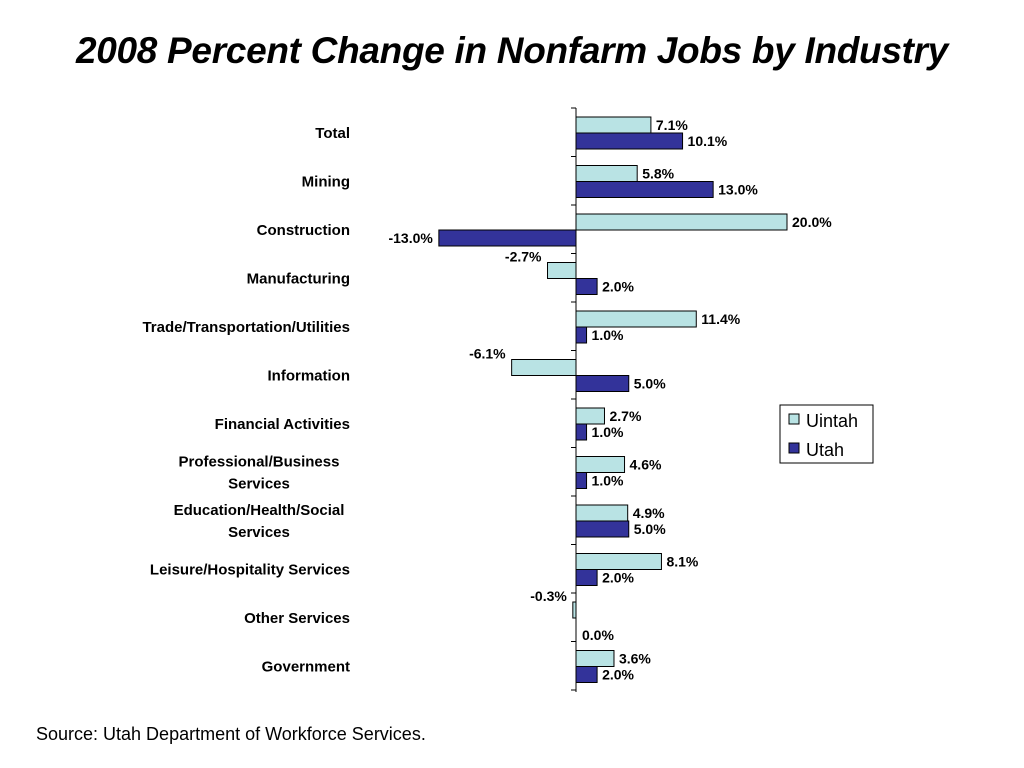  Describe the element at coordinates (832, 421) in the screenshot. I see `legend-label-uintah: Uintah` at that location.